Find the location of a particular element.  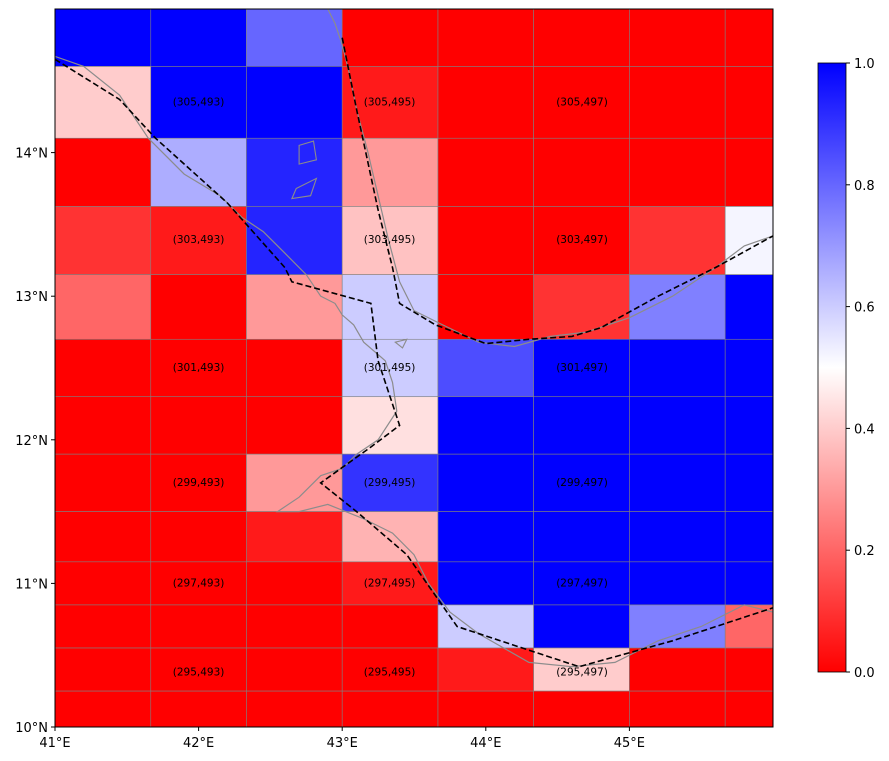

cell-label: (301,493) is located at coordinates (199, 368).